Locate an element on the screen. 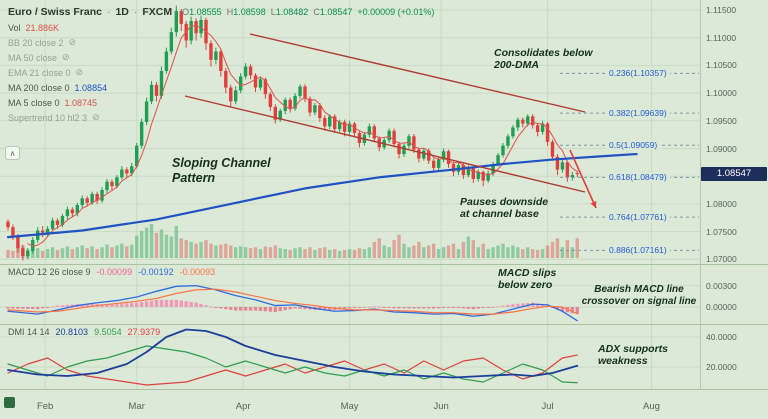 This screenshot has width=768, height=419. month-label-aug: Aug is located at coordinates (651, 406).